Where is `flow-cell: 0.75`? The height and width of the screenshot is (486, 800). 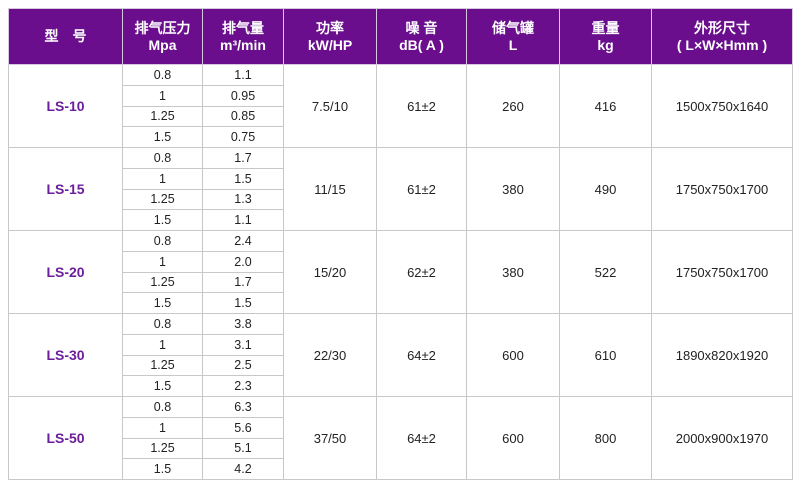
flow-cell: 0.75 is located at coordinates (243, 137).